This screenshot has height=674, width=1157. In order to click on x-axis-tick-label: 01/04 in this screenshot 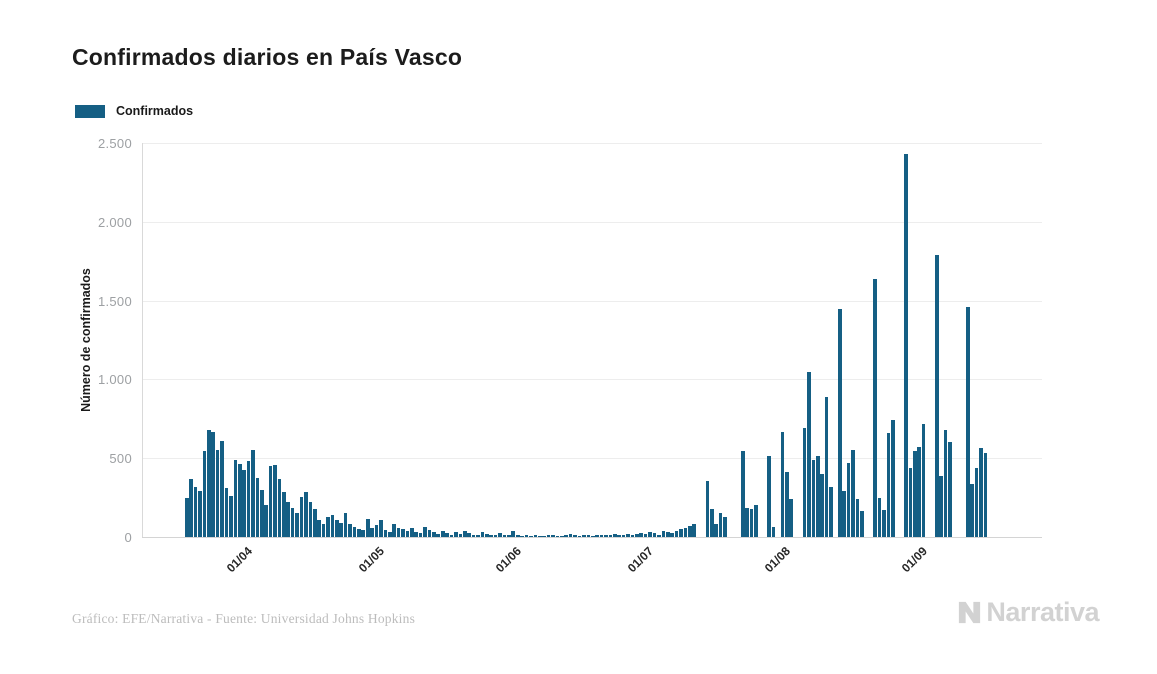, I will do `click(239, 560)`.